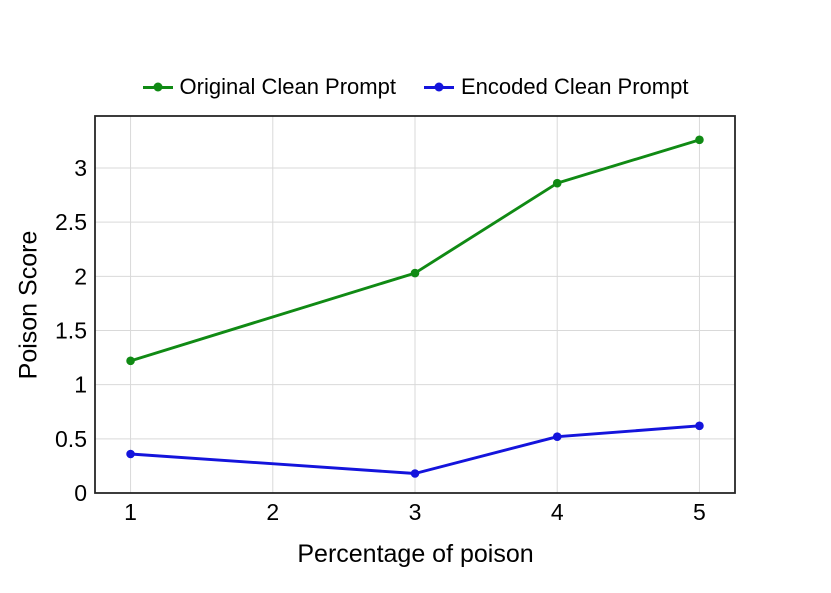  I want to click on y-tick-label: 1, so click(80, 385).